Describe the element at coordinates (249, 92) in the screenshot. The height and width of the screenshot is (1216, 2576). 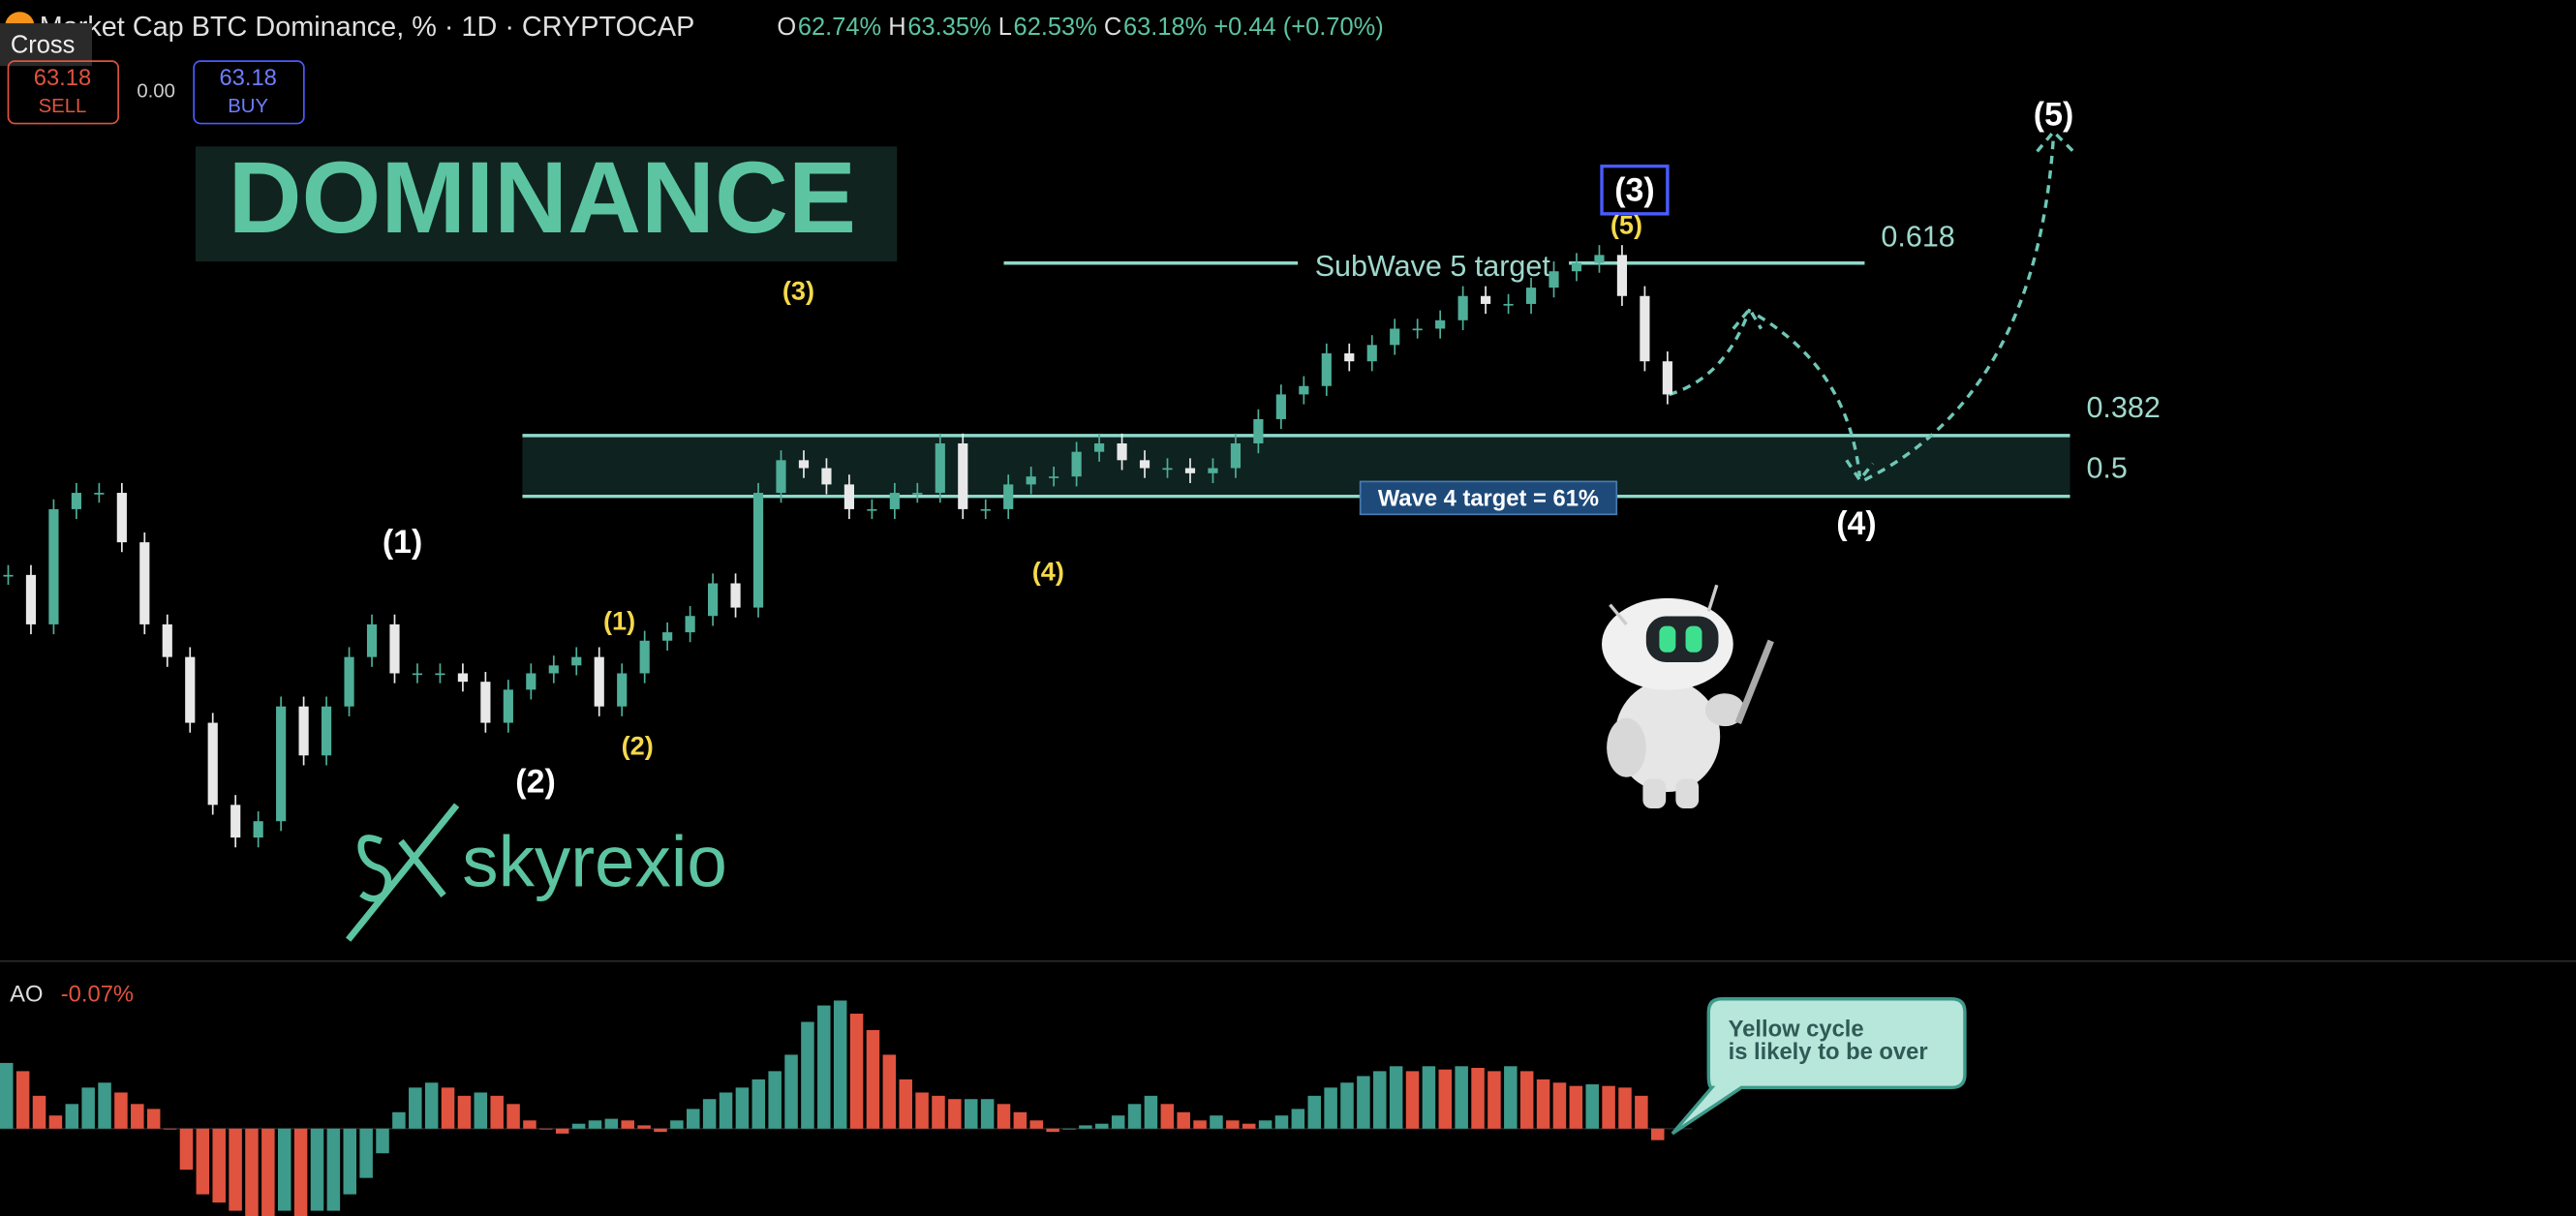
I see `buy-button` at that location.